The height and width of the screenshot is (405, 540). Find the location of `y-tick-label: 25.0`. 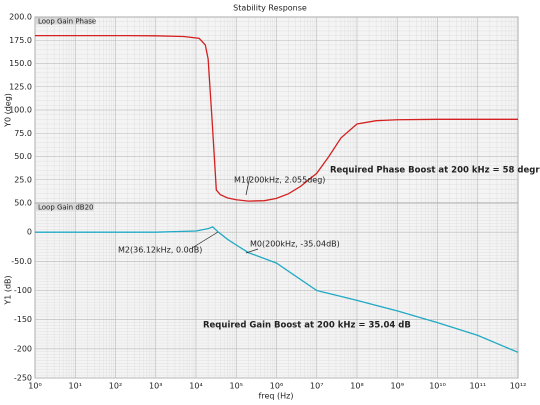

y-tick-label: 25.0 is located at coordinates (23, 179).